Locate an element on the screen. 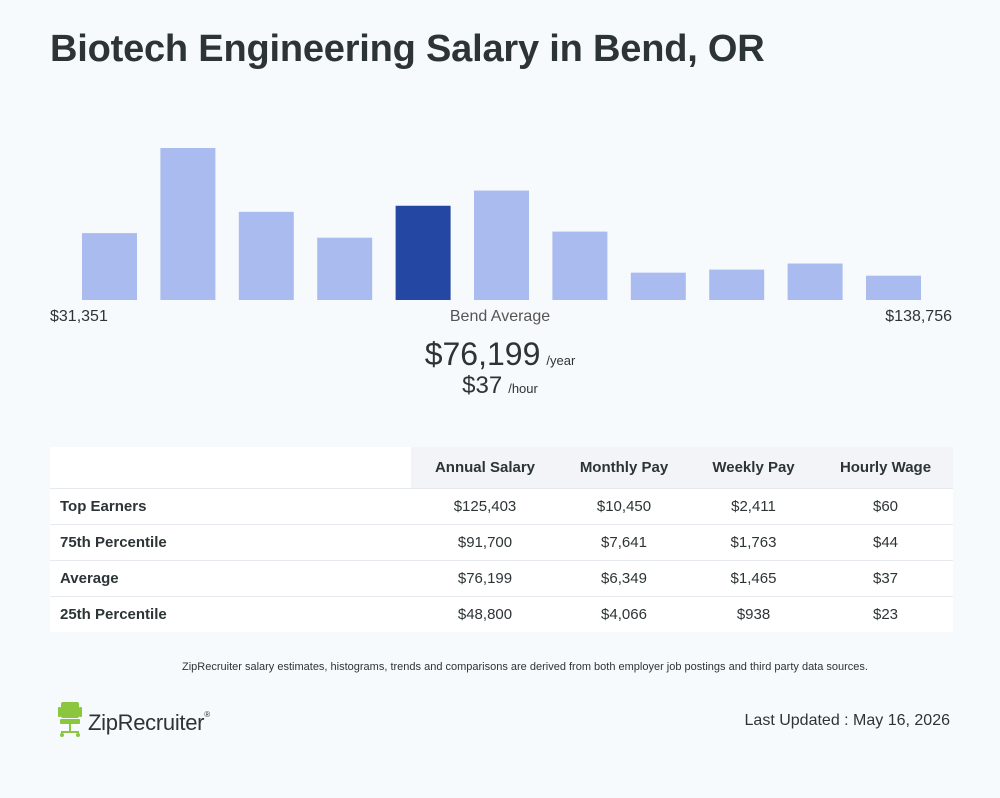 This screenshot has height=798, width=1000. row-monthly: $4,066 is located at coordinates (624, 614).